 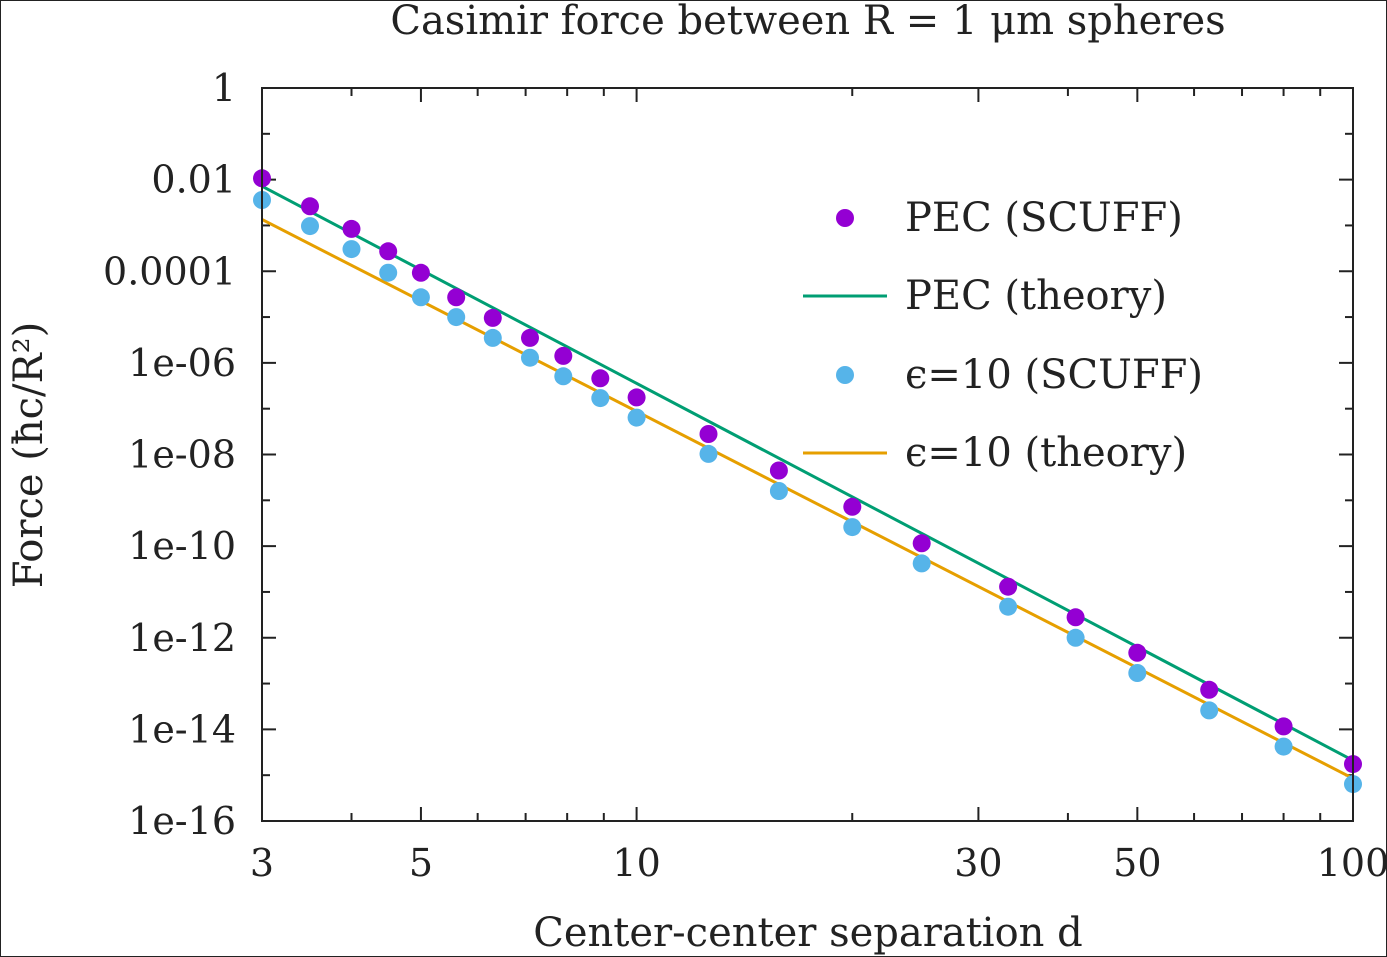 What do you see at coordinates (1036, 296) in the screenshot?
I see `legend-label-1: PEC (theory)` at bounding box center [1036, 296].